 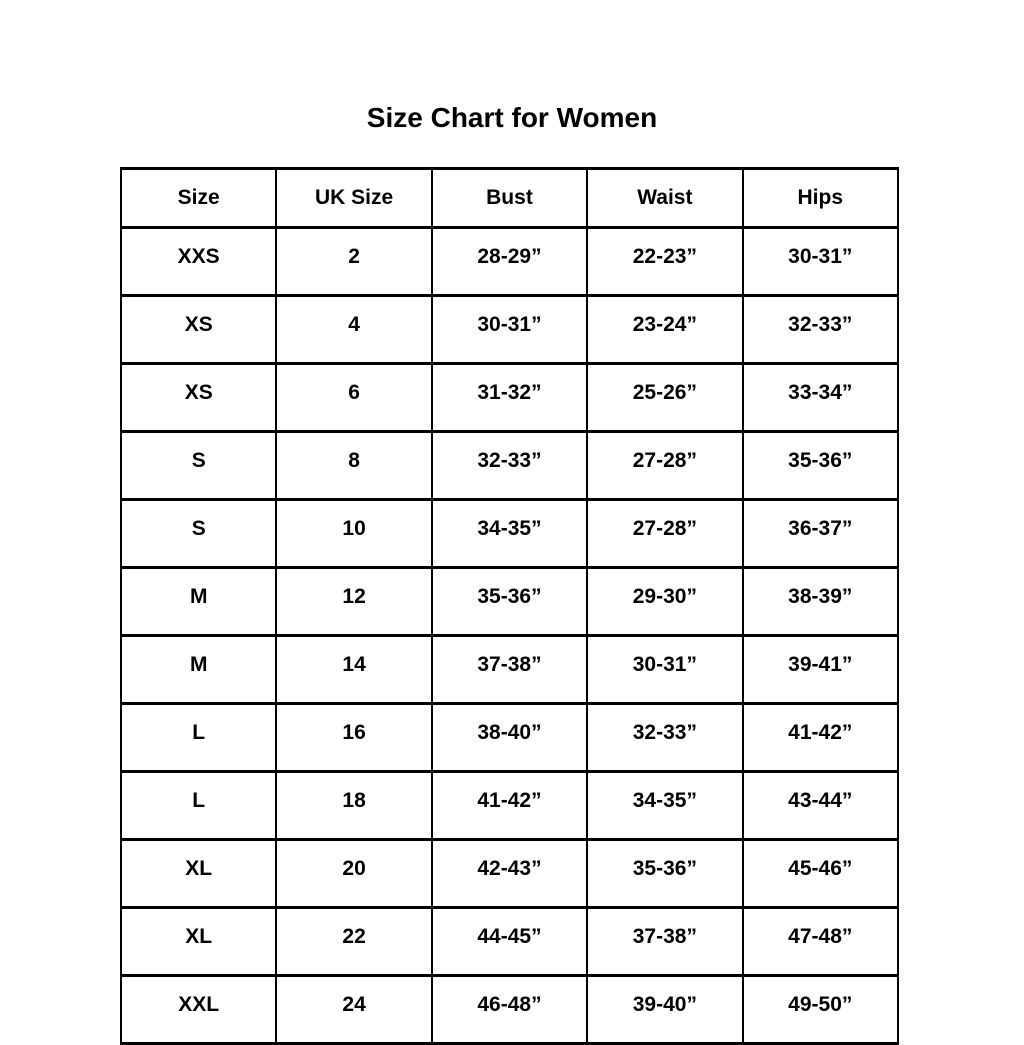 I want to click on table-cell: 10, so click(x=354, y=533).